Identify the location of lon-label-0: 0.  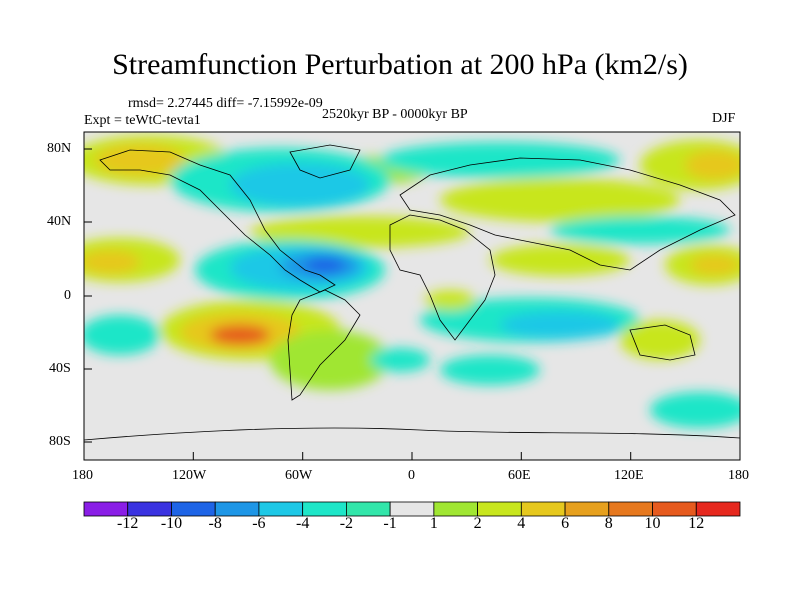
(411, 475).